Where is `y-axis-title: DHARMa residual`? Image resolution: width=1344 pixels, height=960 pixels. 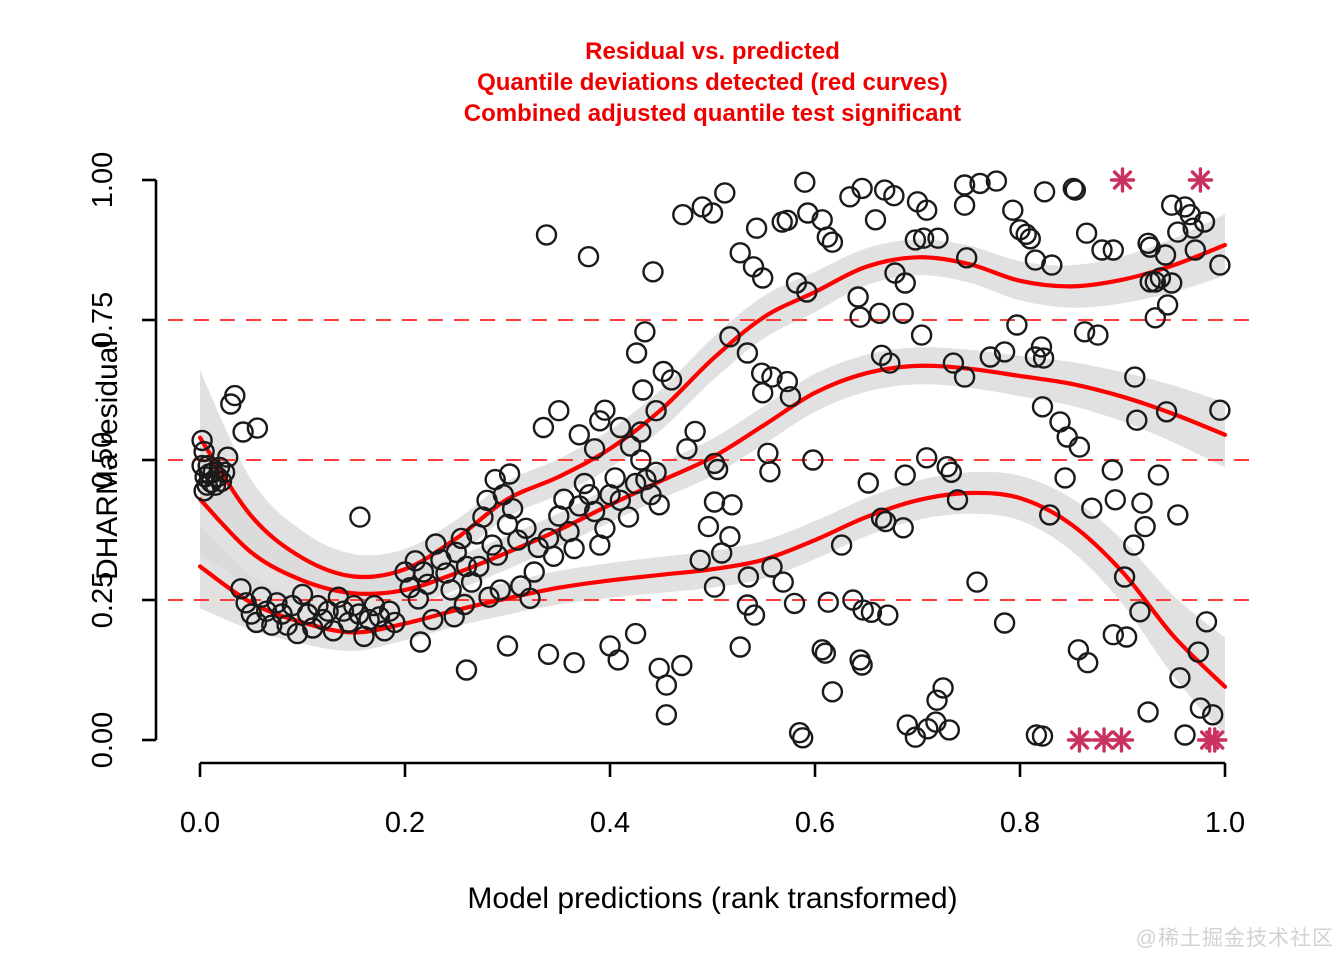
y-axis-title: DHARMa residual is located at coordinates (108, 460).